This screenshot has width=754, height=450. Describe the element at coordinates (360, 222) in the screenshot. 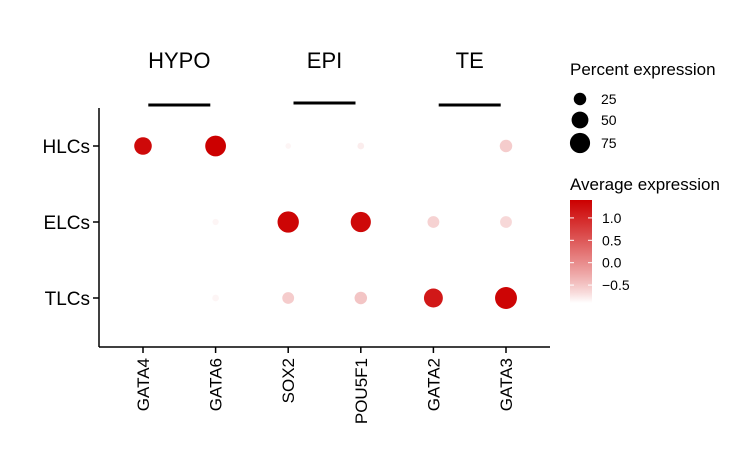

I see `dot-elcs-pou5f1` at that location.